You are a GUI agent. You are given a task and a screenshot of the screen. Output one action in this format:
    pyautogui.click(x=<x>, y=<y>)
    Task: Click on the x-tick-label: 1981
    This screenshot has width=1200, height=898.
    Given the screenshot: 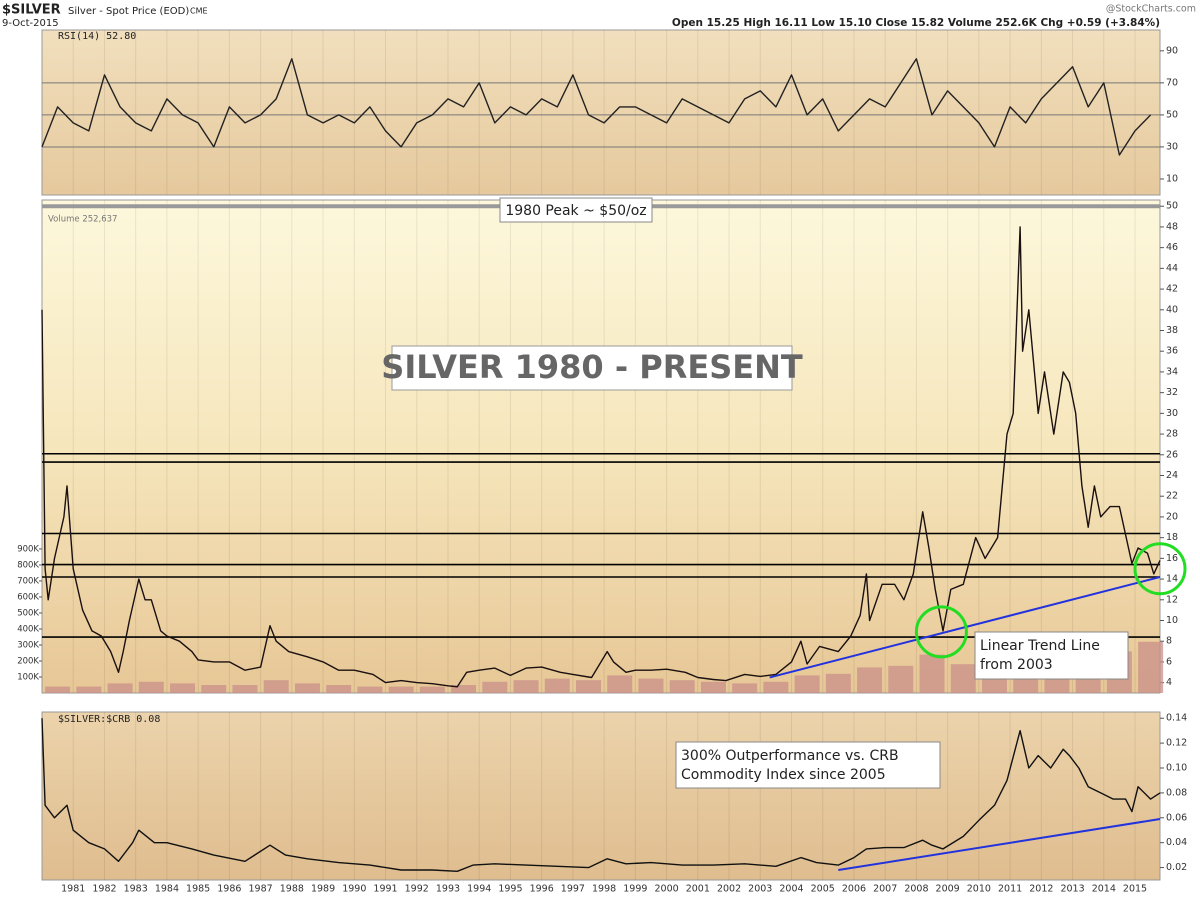 What is the action you would take?
    pyautogui.click(x=73, y=889)
    